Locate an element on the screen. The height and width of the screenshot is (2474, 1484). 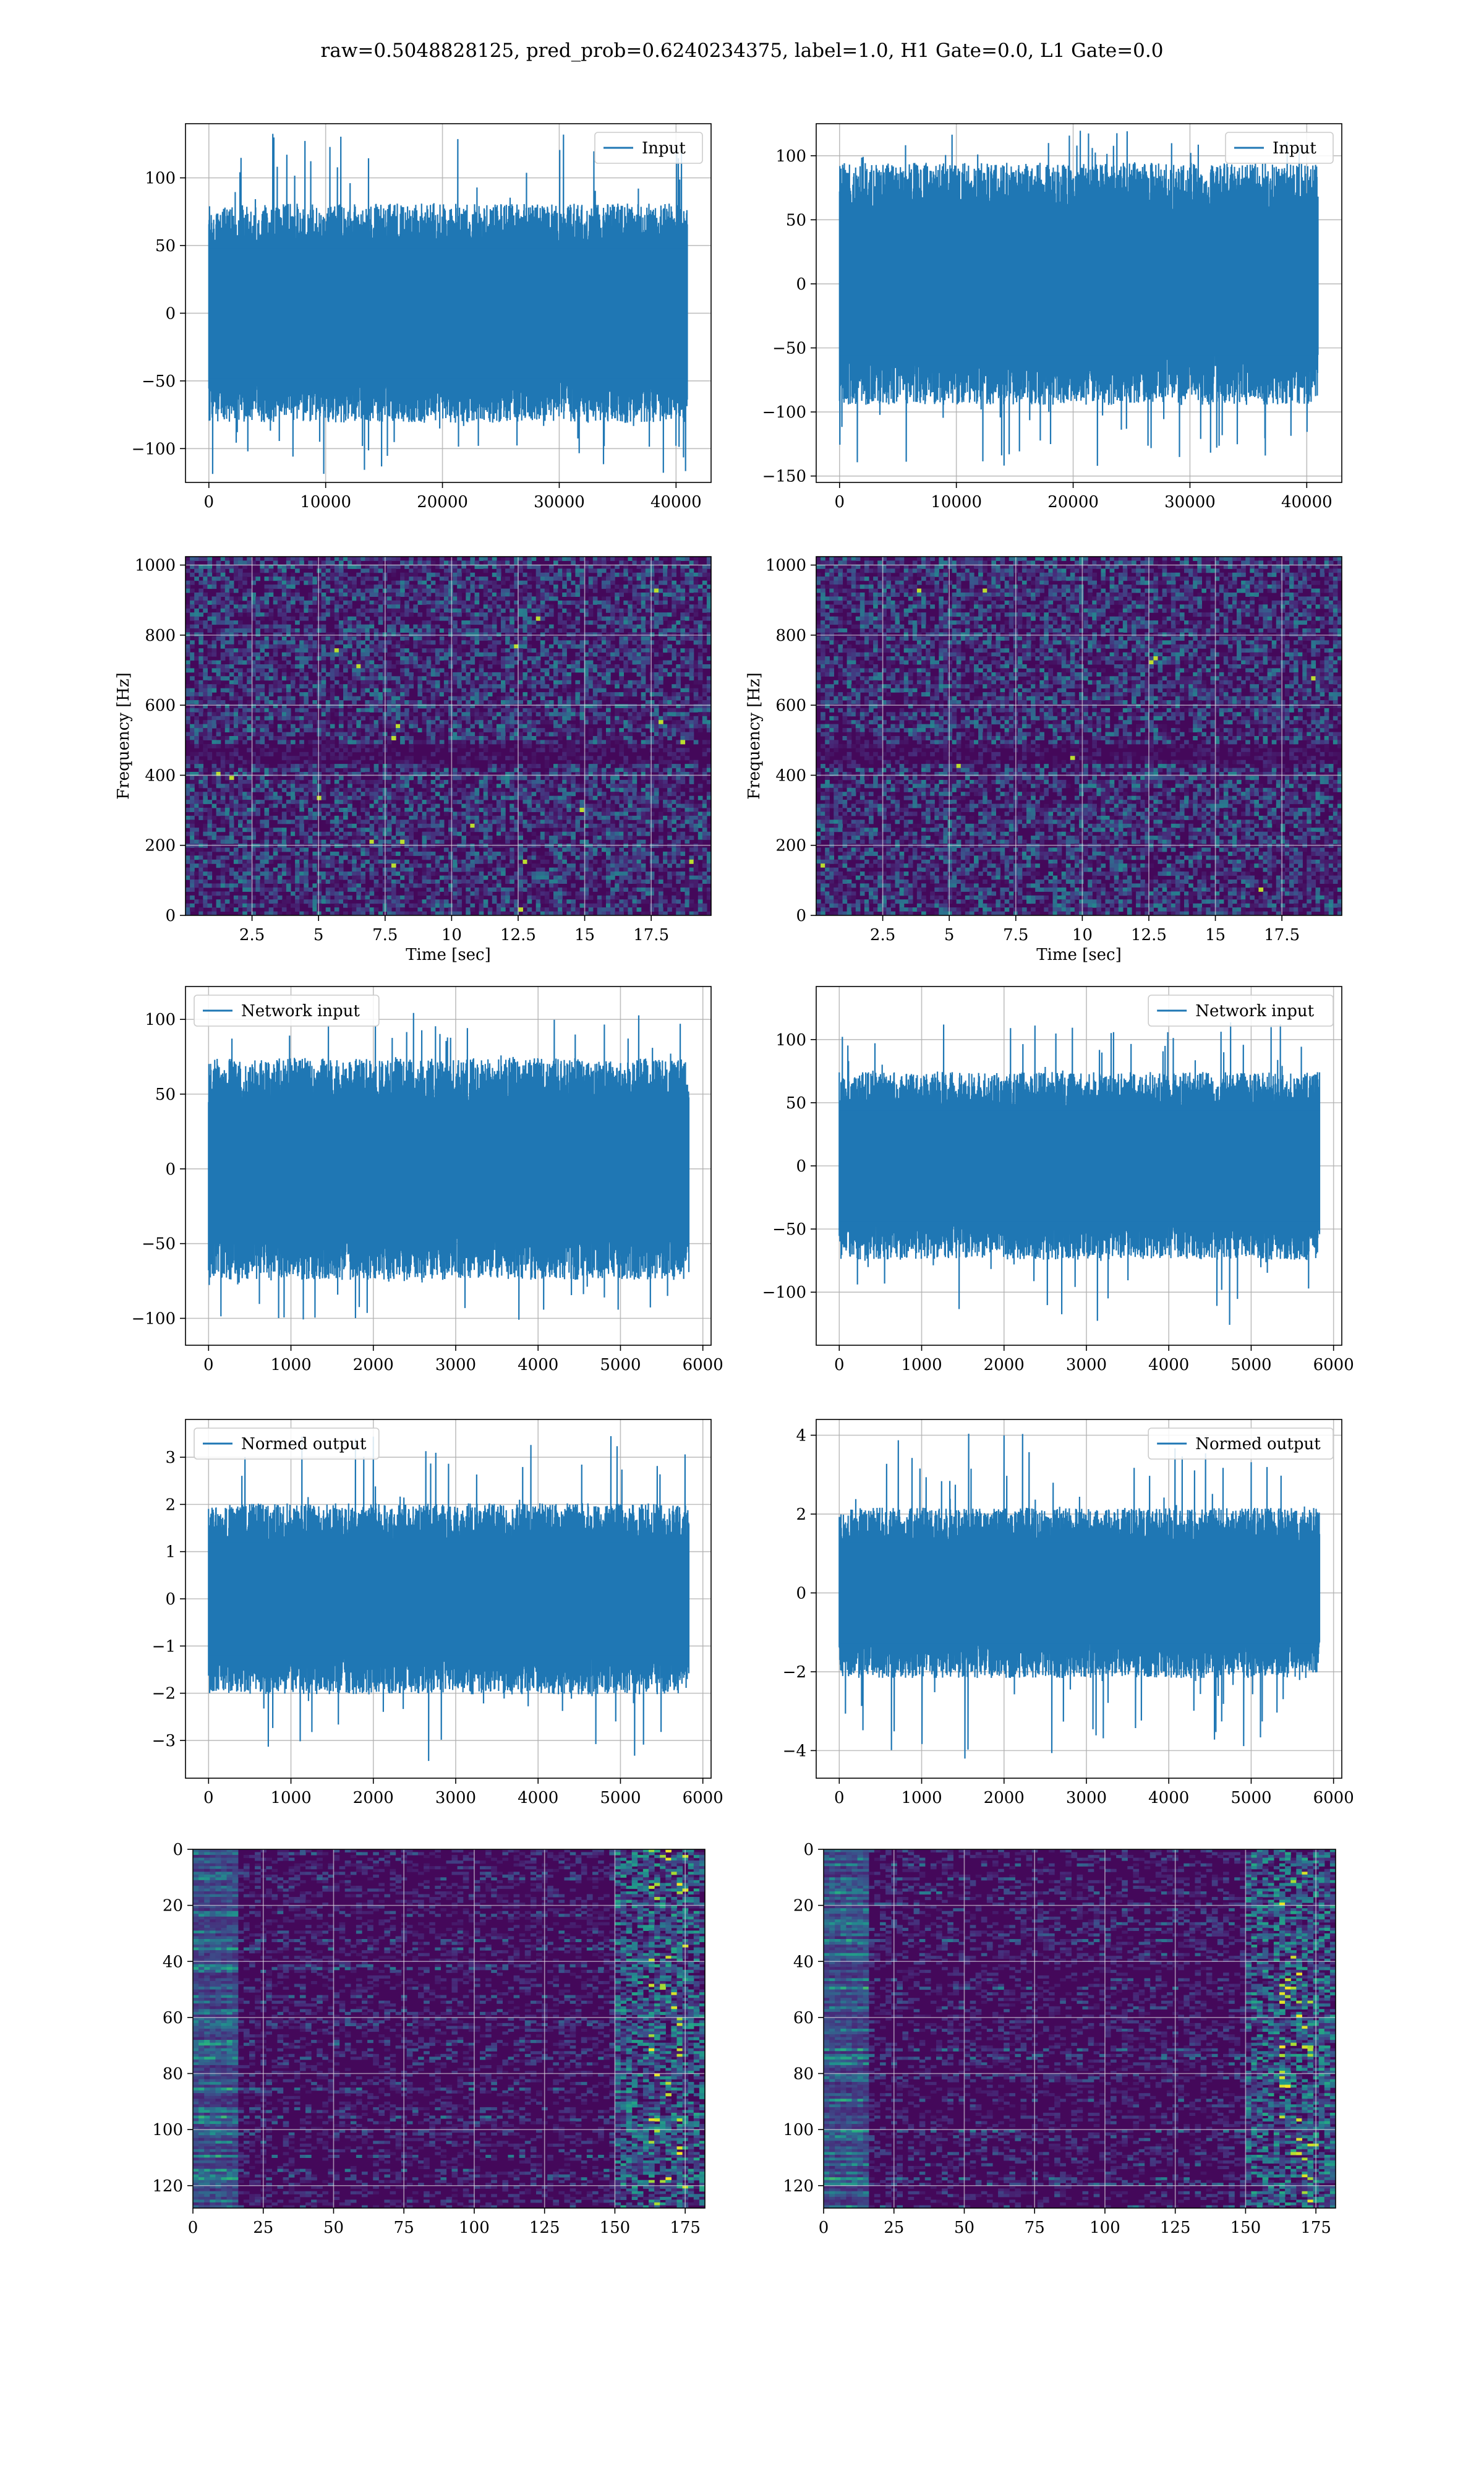
x-tick-label: 5000 is located at coordinates (1250, 1798).